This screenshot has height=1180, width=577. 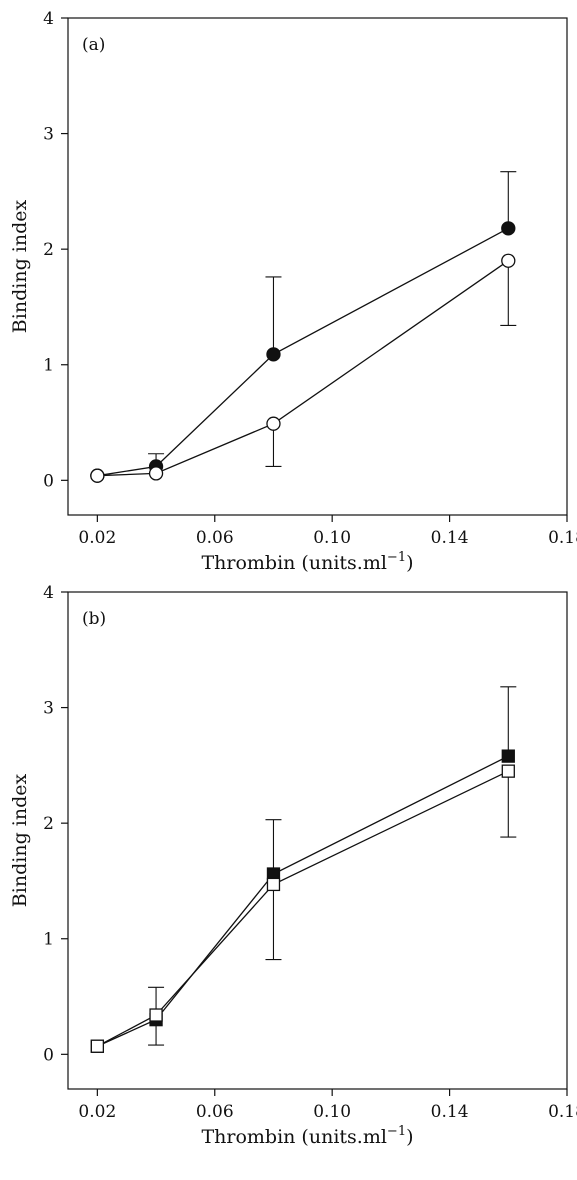 What do you see at coordinates (94, 619) in the screenshot?
I see `panel-label: (b)` at bounding box center [94, 619].